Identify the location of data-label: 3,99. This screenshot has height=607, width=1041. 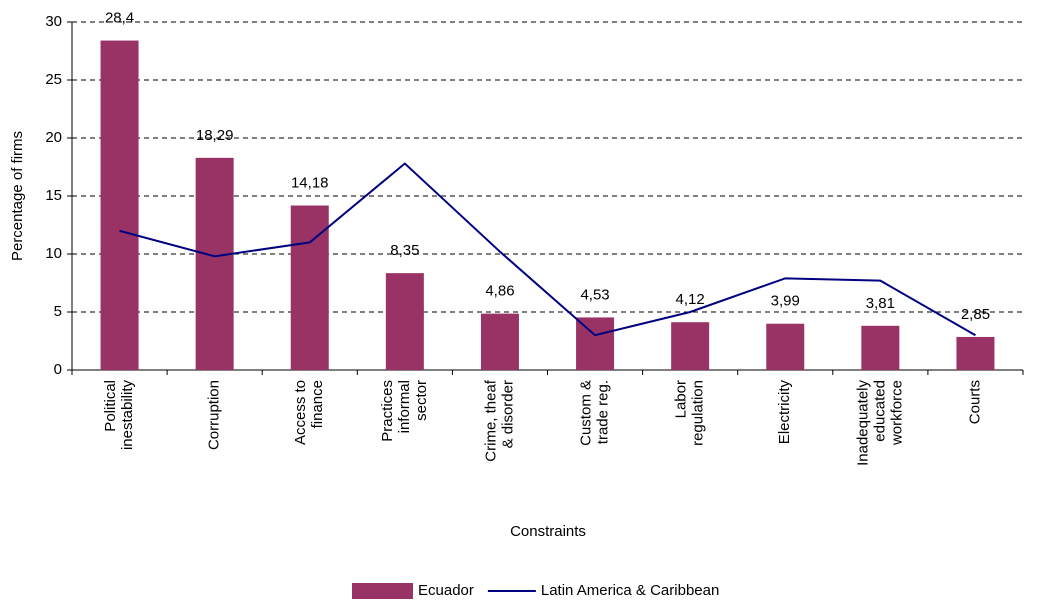
(785, 301).